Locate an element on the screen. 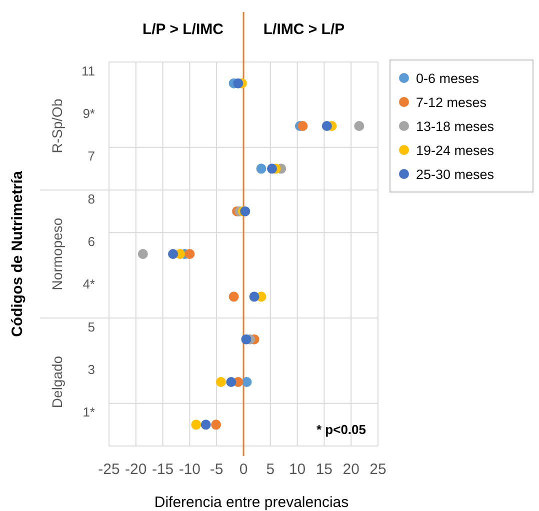 The image size is (539, 511). text: Delgado is located at coordinates (57, 382).